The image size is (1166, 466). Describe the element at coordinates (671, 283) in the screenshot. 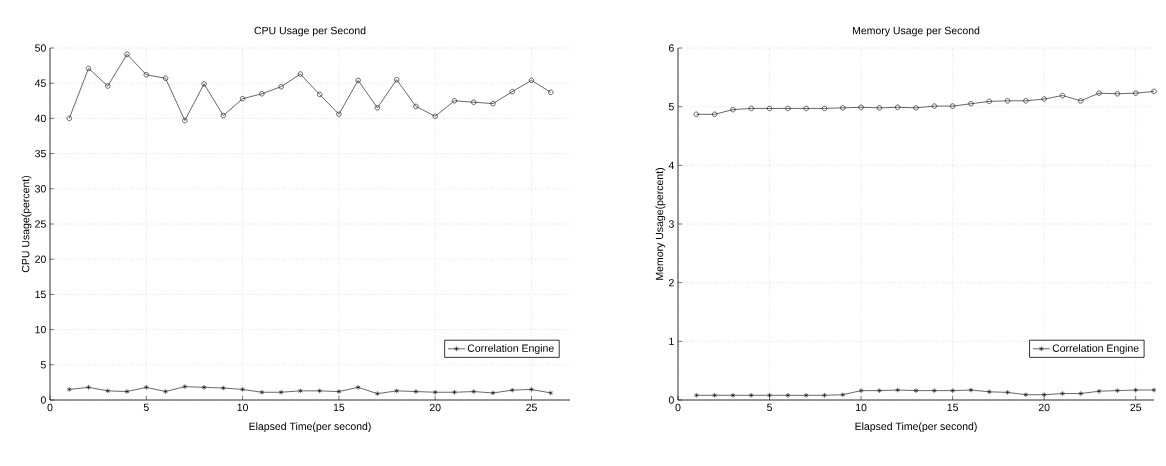

I see `y-tick-label: 2` at that location.